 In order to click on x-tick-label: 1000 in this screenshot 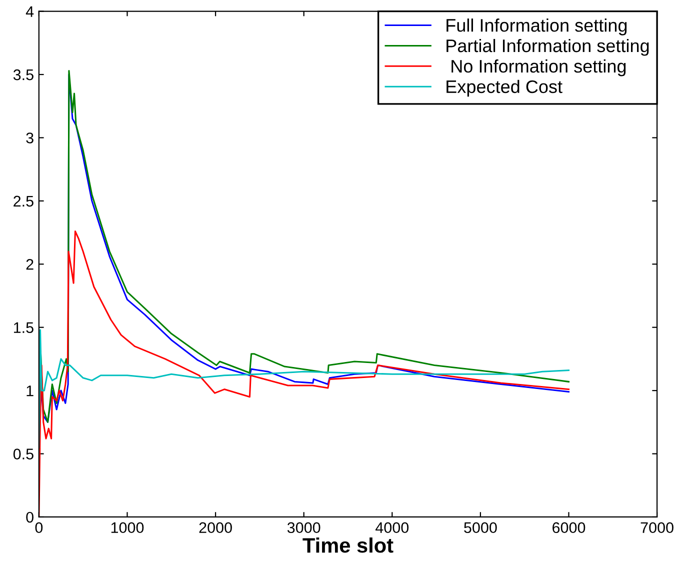, I will do `click(127, 528)`.